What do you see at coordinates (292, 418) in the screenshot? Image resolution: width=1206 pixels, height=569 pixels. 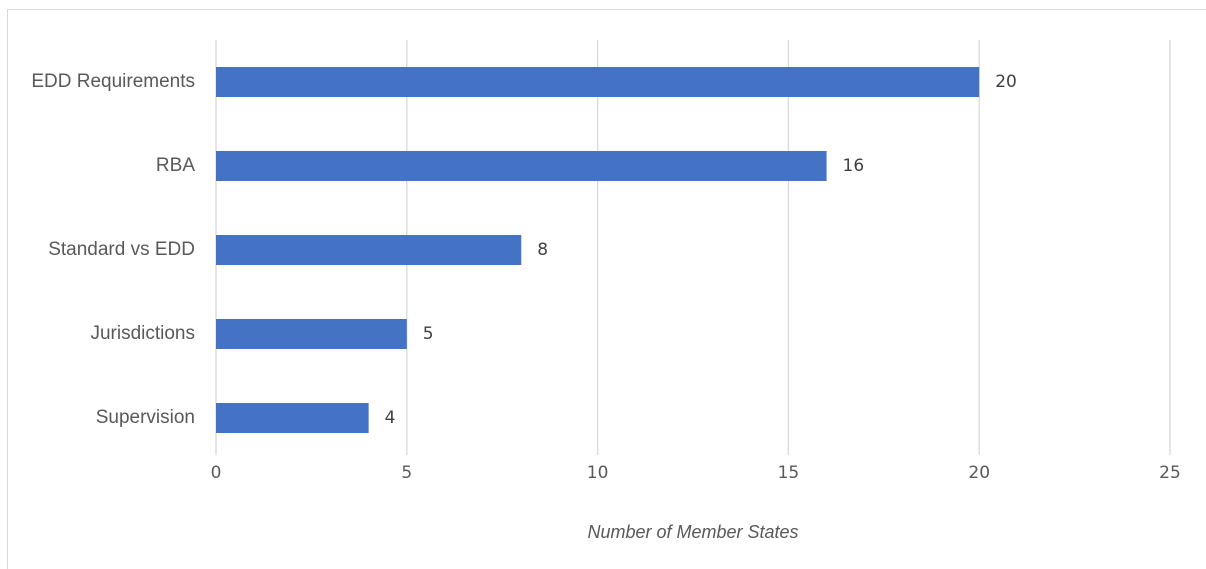 I see `bar-supervision` at bounding box center [292, 418].